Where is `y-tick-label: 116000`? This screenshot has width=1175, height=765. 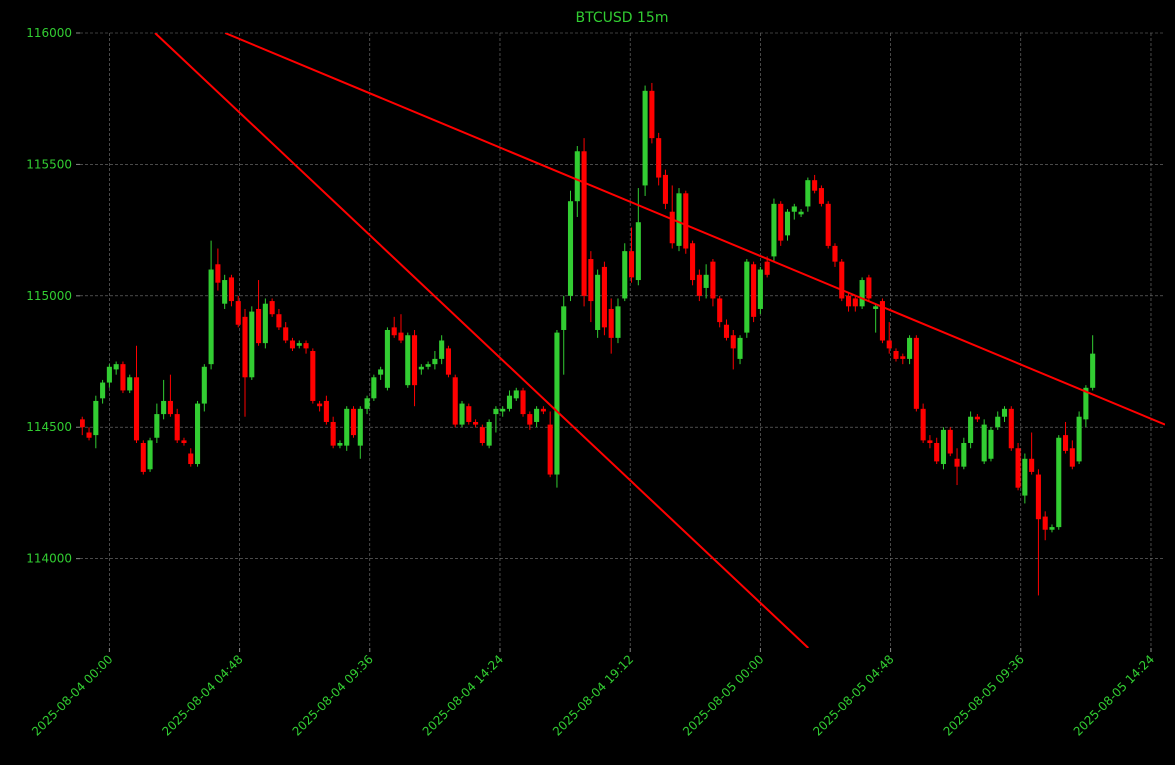
y-tick-label: 116000 is located at coordinates (49, 33).